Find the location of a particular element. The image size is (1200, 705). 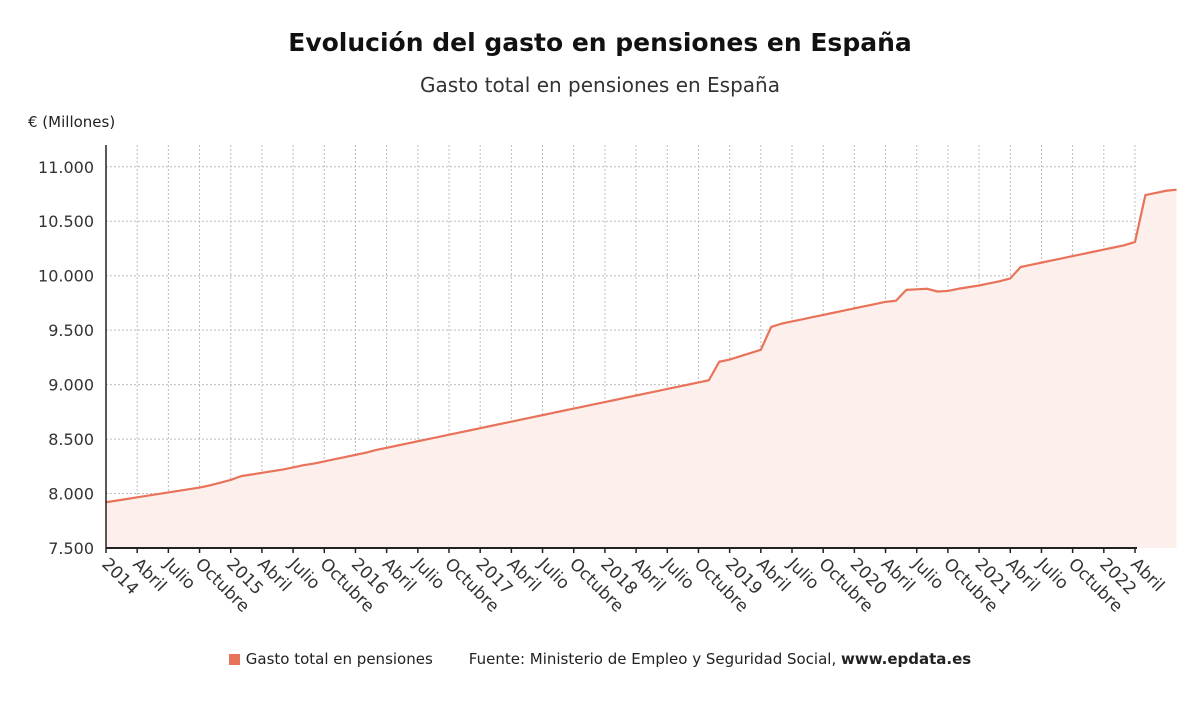

legend-label: Gasto total en pensiones is located at coordinates (339, 659).